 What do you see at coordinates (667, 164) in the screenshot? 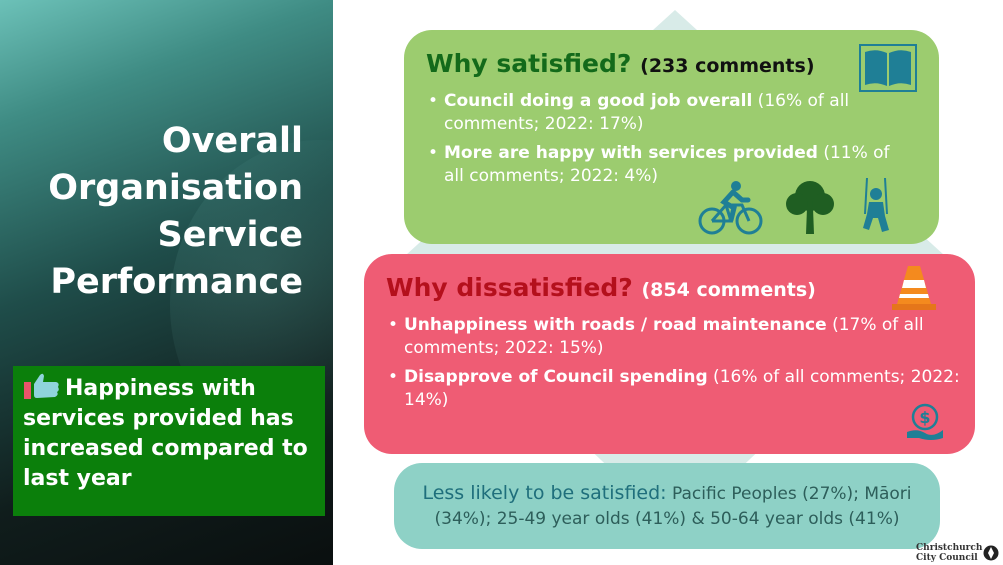
I see `point-detail: (11% of all comments; 2022: 4%)` at bounding box center [667, 164].